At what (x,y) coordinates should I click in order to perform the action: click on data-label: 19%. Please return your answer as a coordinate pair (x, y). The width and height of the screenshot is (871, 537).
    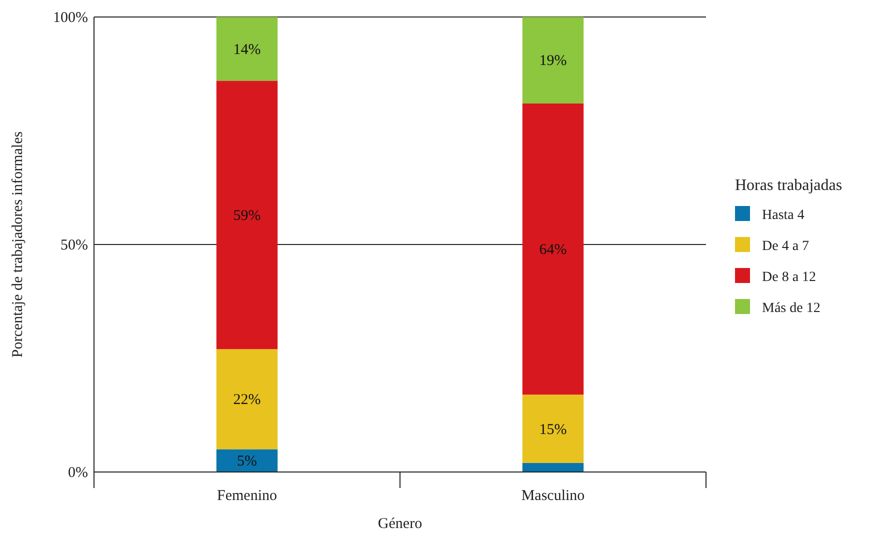
    Looking at the image, I should click on (553, 61).